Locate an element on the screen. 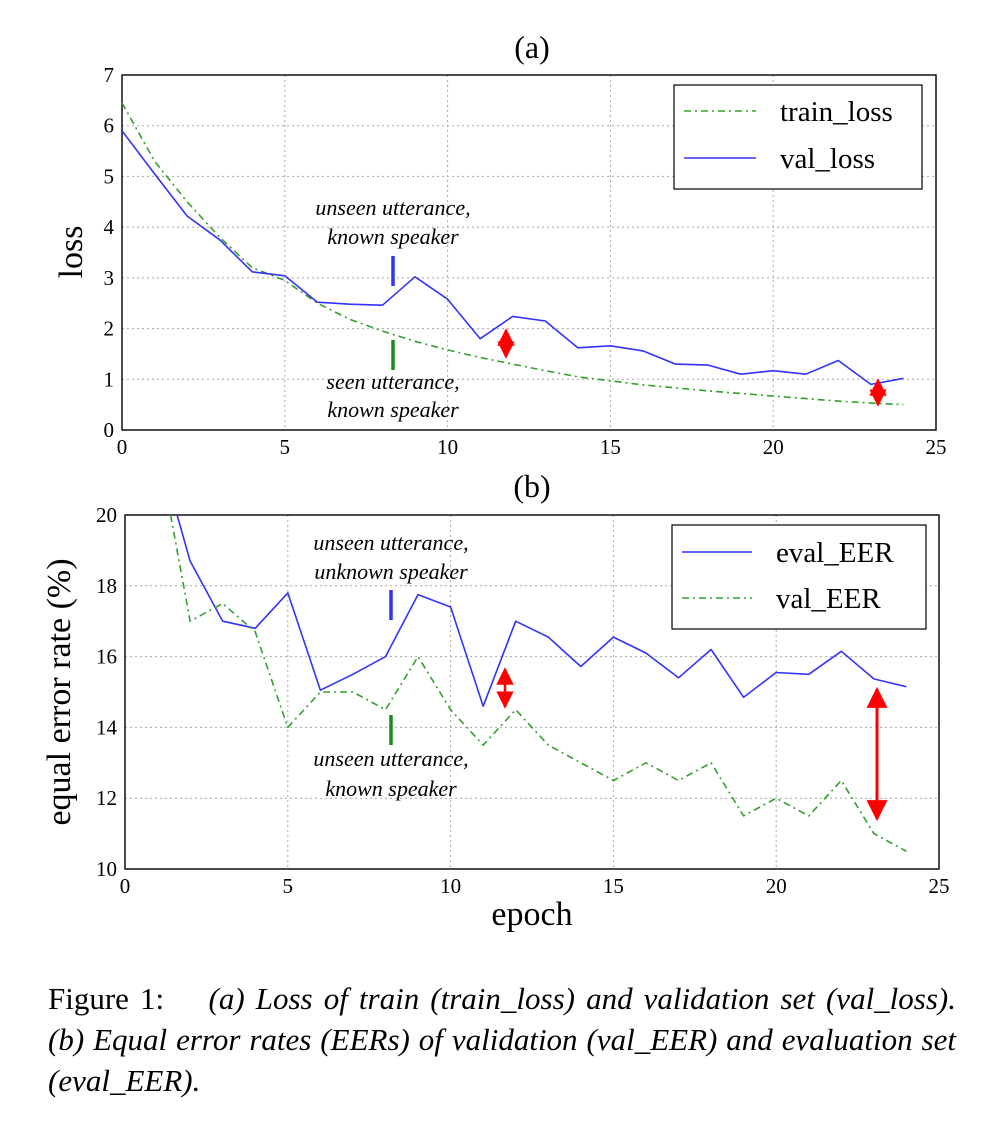 Image resolution: width=1002 pixels, height=1128 pixels. eer-x-tick-label: 0 is located at coordinates (125, 886).